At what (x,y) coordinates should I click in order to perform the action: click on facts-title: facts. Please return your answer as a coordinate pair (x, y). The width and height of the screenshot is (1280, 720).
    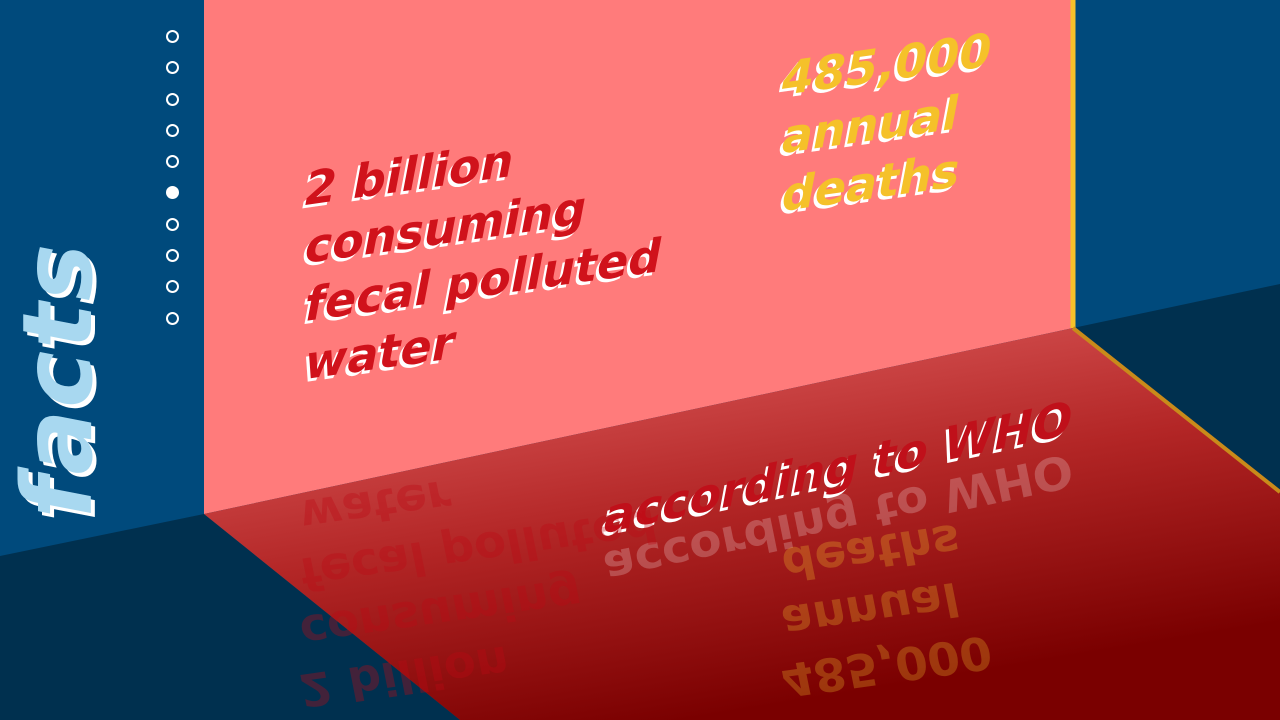
    Looking at the image, I should click on (58, 380).